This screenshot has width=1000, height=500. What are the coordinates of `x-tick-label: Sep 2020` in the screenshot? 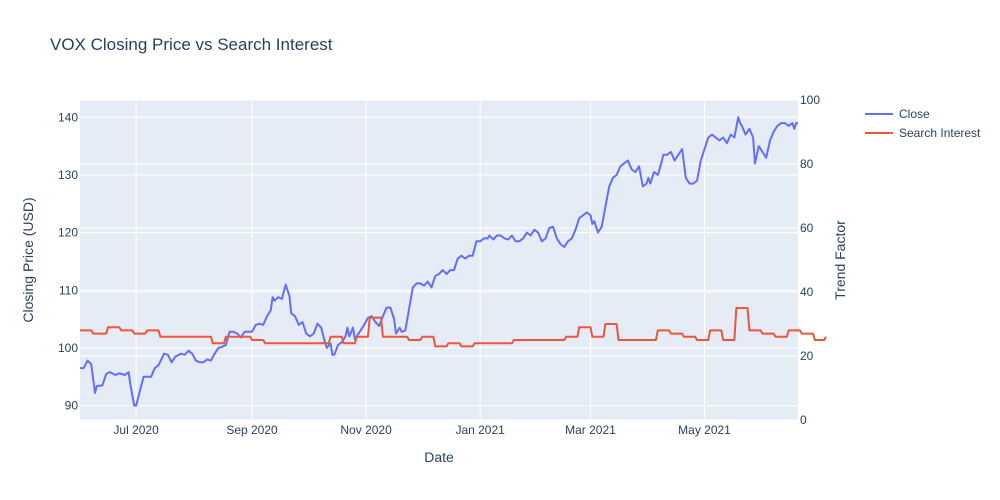 It's located at (252, 430).